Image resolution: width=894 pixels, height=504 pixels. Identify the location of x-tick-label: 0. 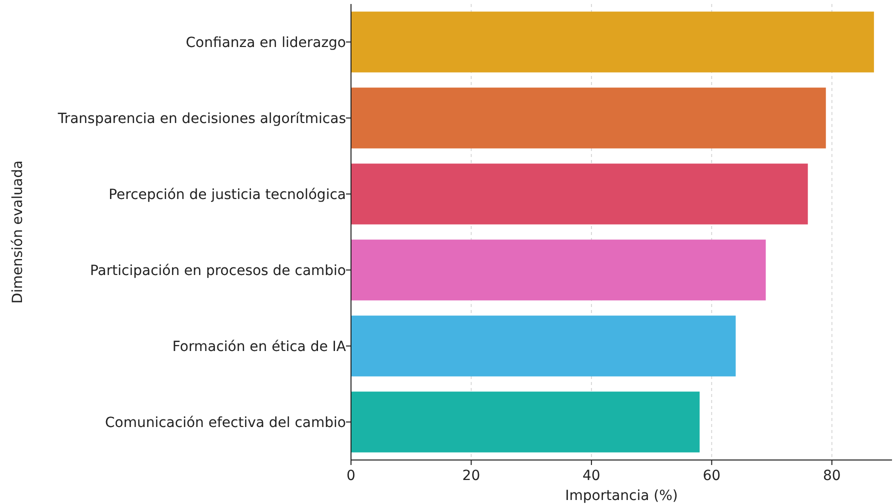
(351, 476).